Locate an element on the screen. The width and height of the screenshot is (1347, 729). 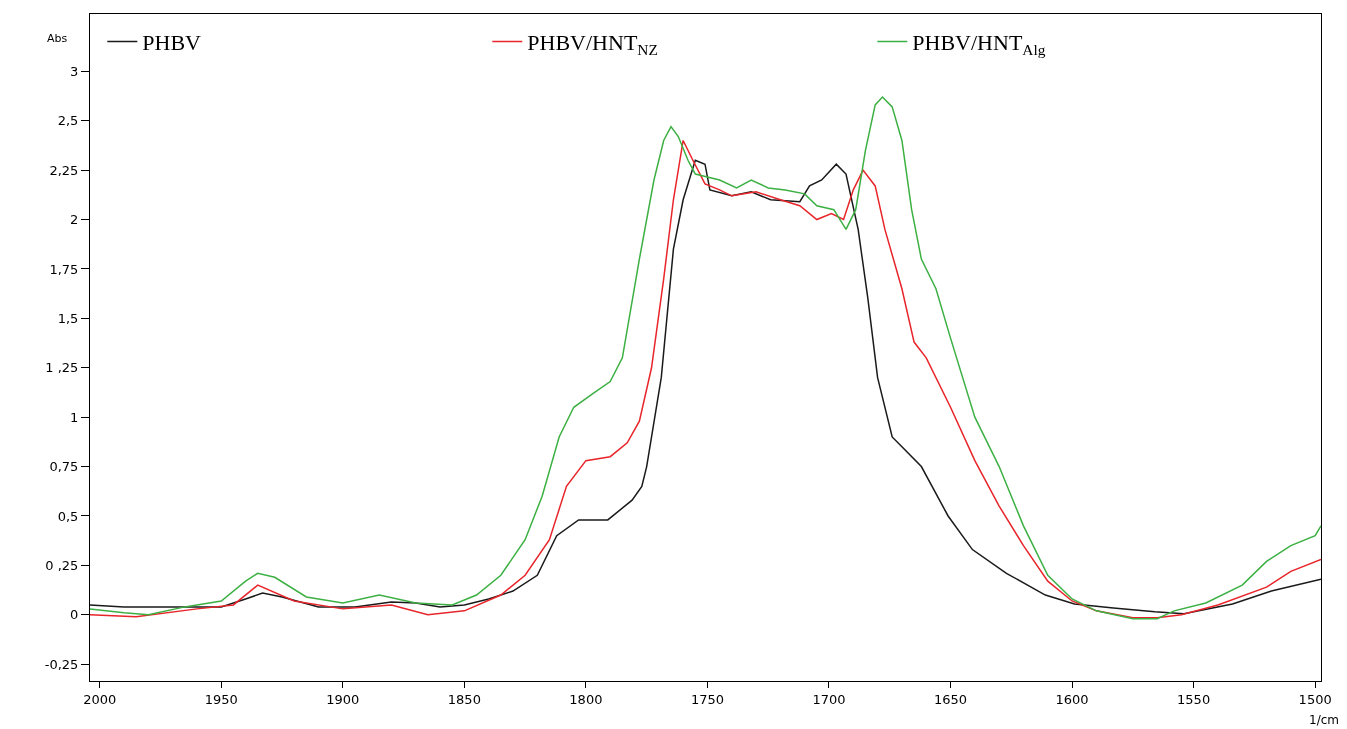
y-tick-label: 0,75 is located at coordinates (64, 467).